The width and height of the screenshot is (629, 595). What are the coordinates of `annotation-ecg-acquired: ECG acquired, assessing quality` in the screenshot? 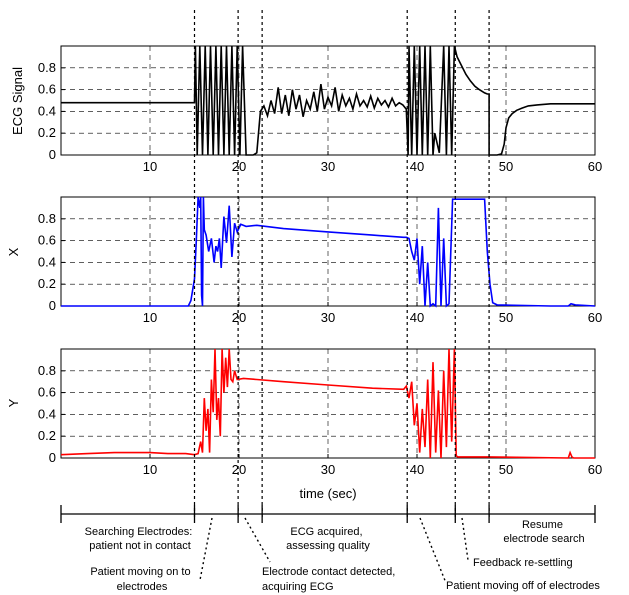 It's located at (328, 539).